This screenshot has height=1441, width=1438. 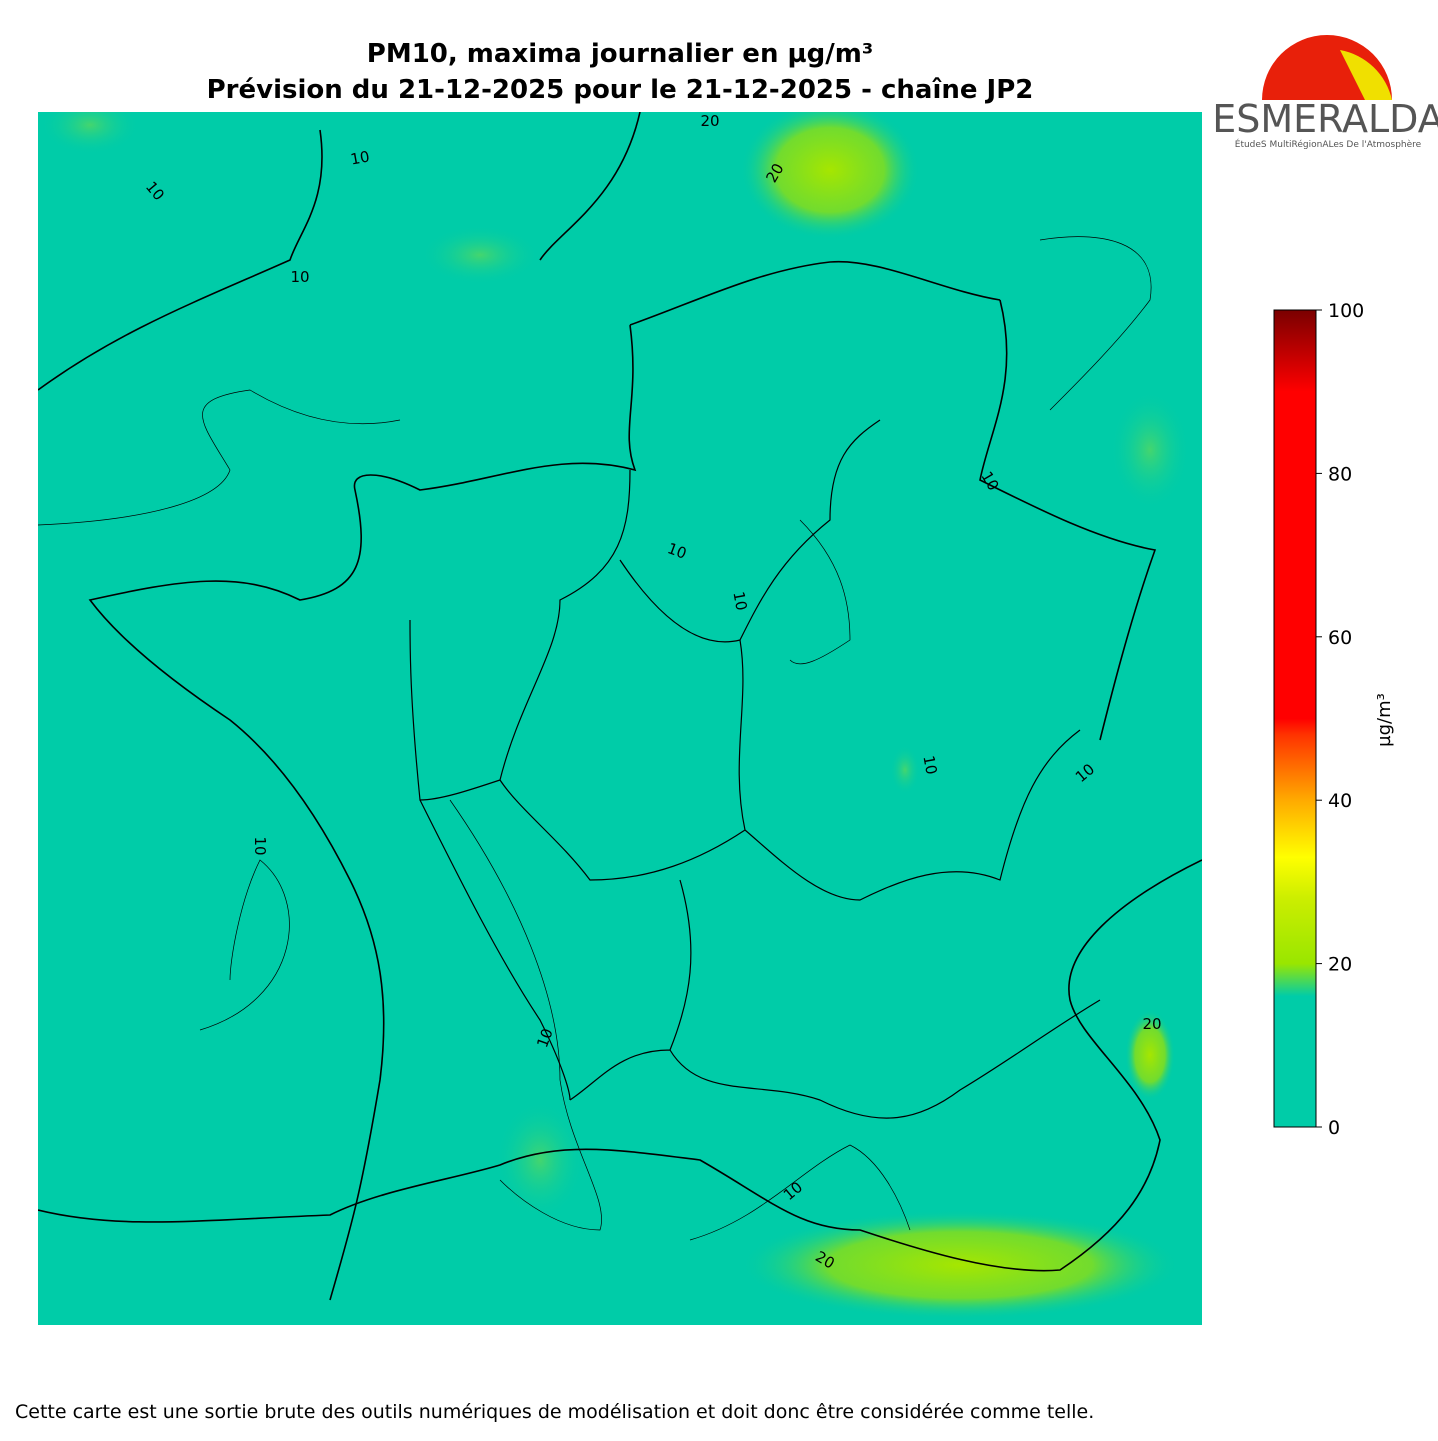 What do you see at coordinates (1340, 801) in the screenshot?
I see `colorbar-tick-label: 40` at bounding box center [1340, 801].